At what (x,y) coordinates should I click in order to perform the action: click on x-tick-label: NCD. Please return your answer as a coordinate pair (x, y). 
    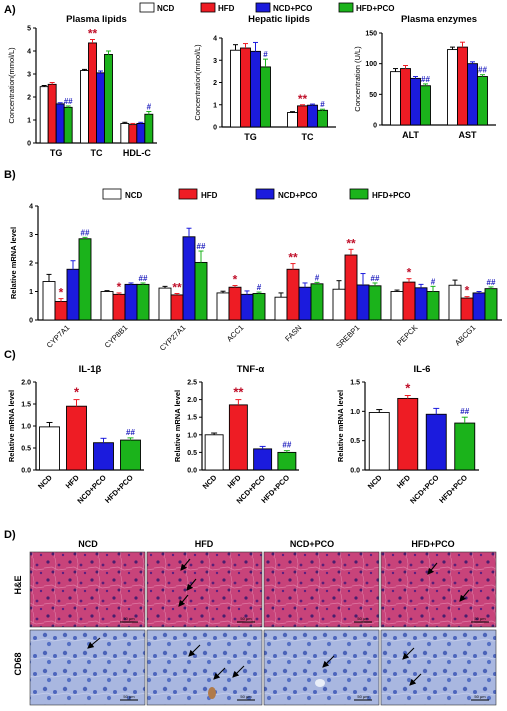
    Looking at the image, I should click on (45, 482).